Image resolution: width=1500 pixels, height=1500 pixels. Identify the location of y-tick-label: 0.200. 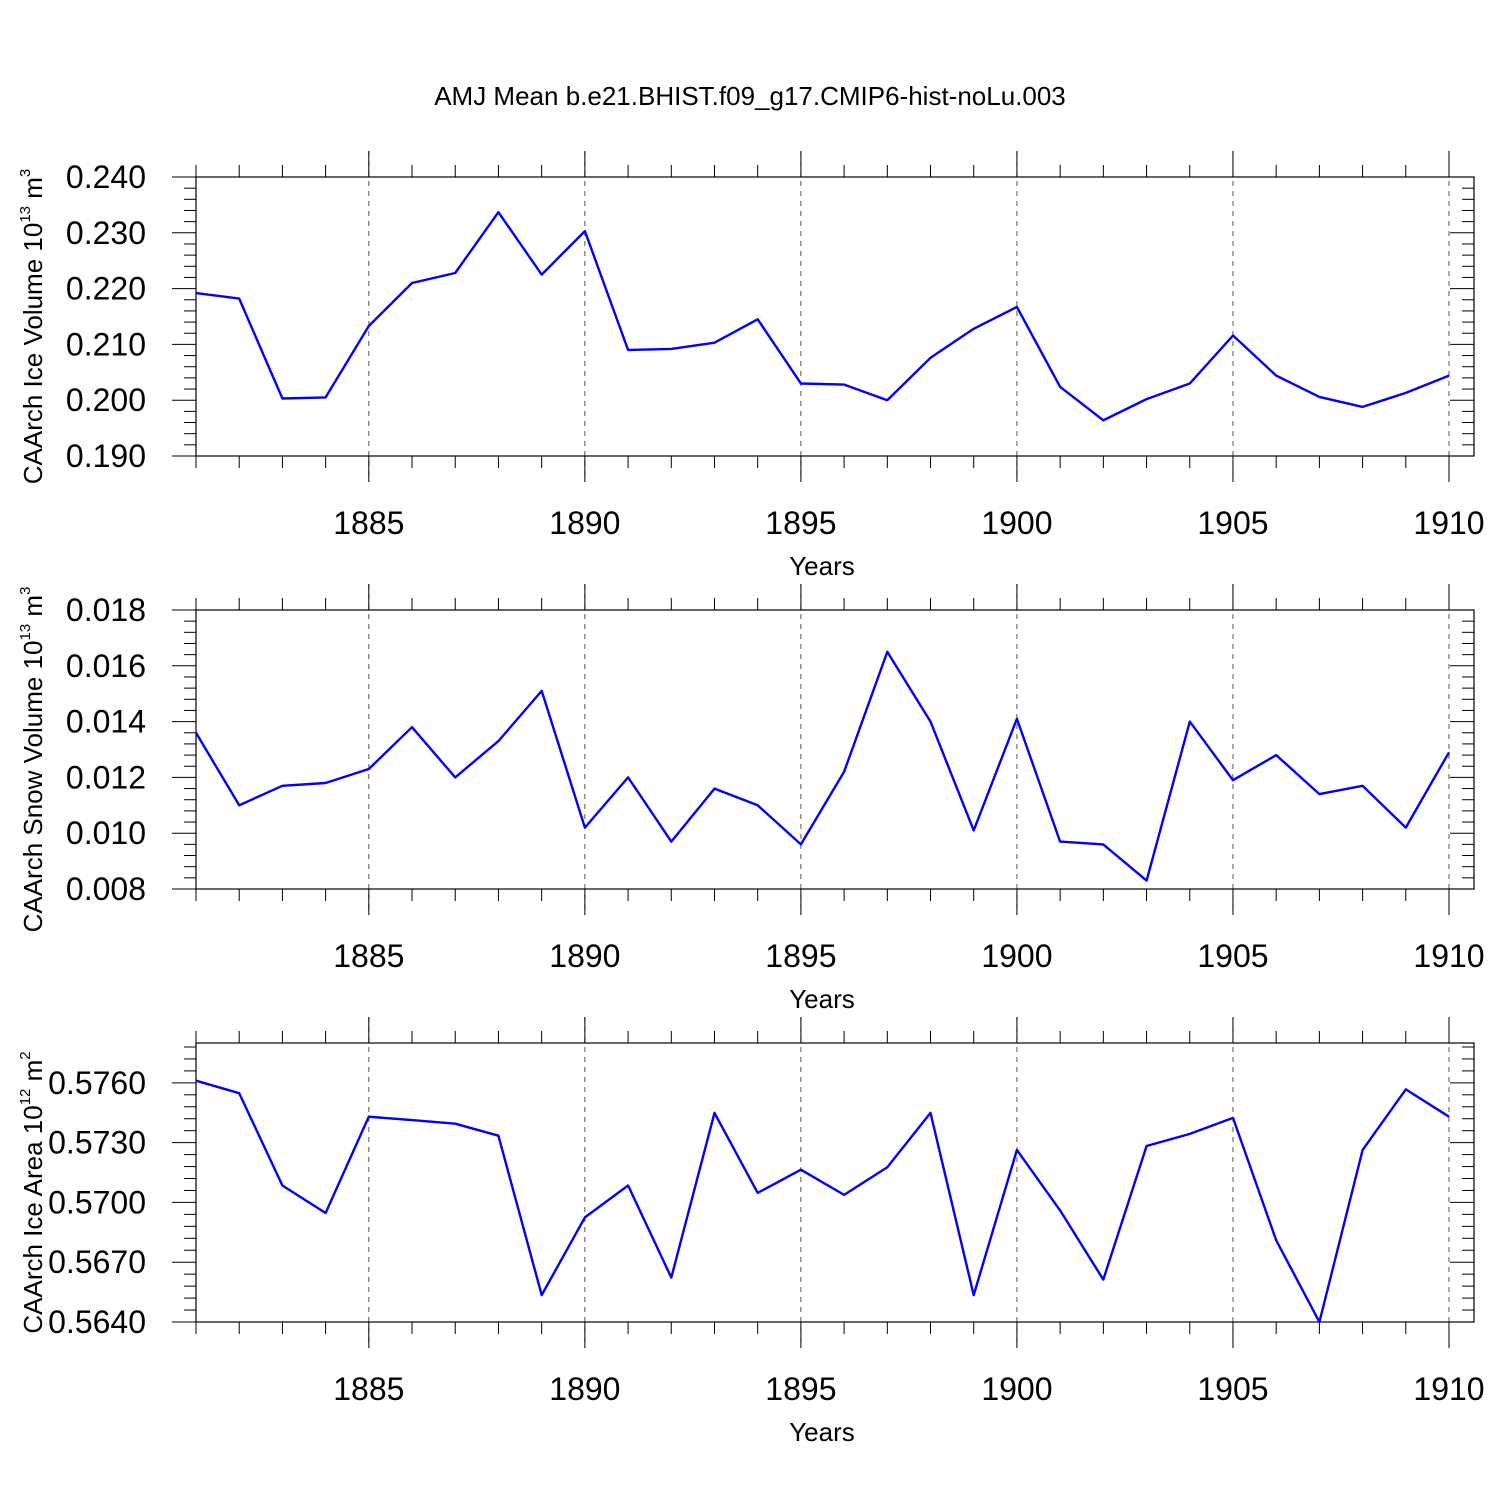
(106, 400).